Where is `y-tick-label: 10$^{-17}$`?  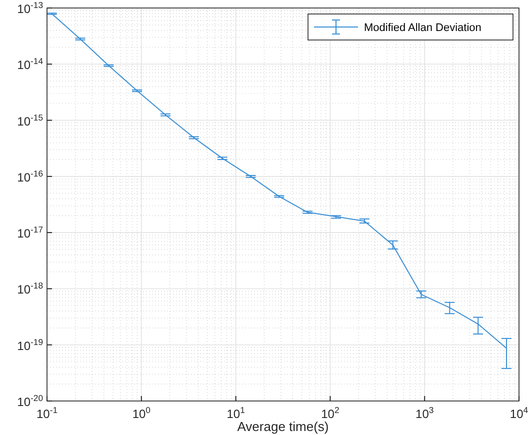
y-tick-label: 10$^{-17}$ is located at coordinates (30, 232).